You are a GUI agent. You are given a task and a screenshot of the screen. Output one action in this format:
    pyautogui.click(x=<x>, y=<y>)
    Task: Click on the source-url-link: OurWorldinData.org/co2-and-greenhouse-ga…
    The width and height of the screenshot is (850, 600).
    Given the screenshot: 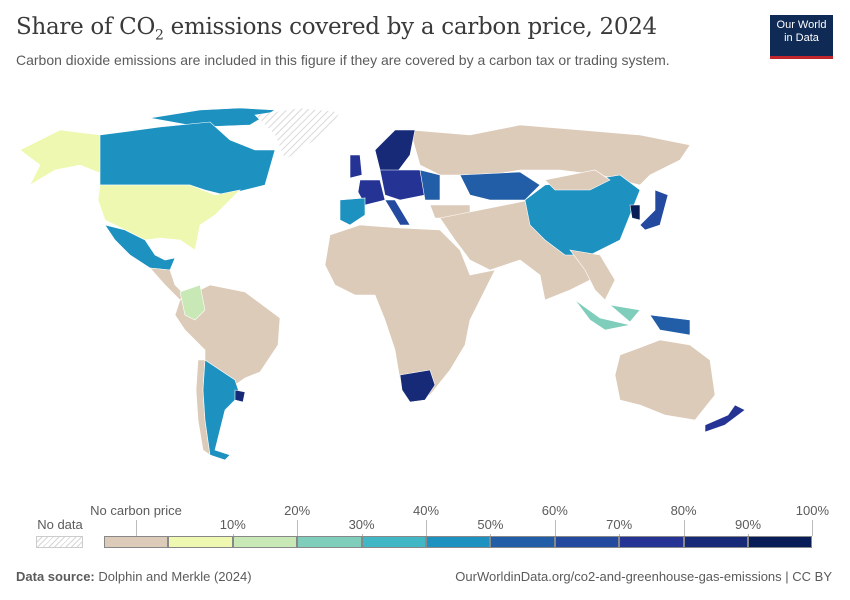 What is the action you would take?
    pyautogui.click(x=643, y=576)
    